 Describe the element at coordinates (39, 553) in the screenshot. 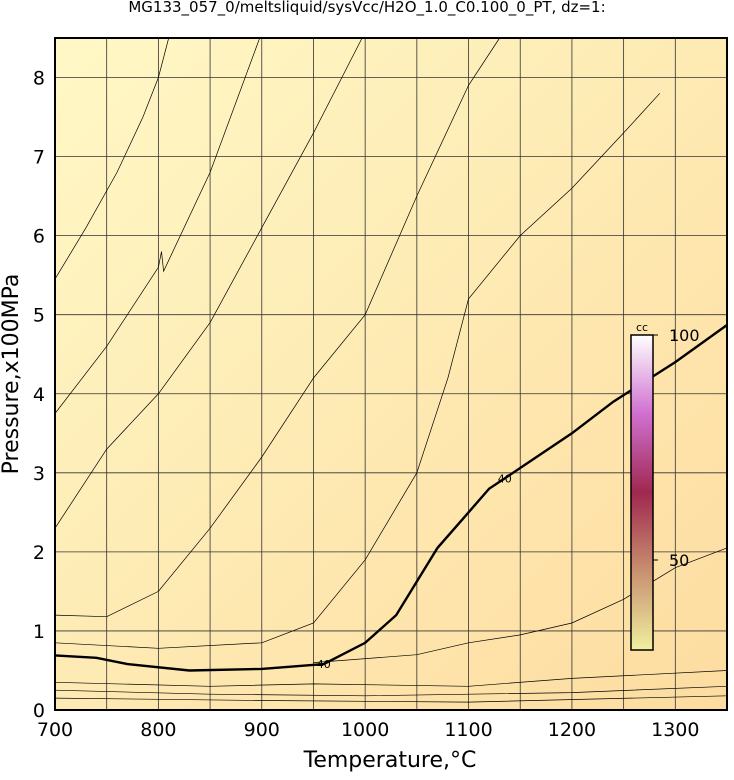

I see `y-tick-label: 2` at that location.